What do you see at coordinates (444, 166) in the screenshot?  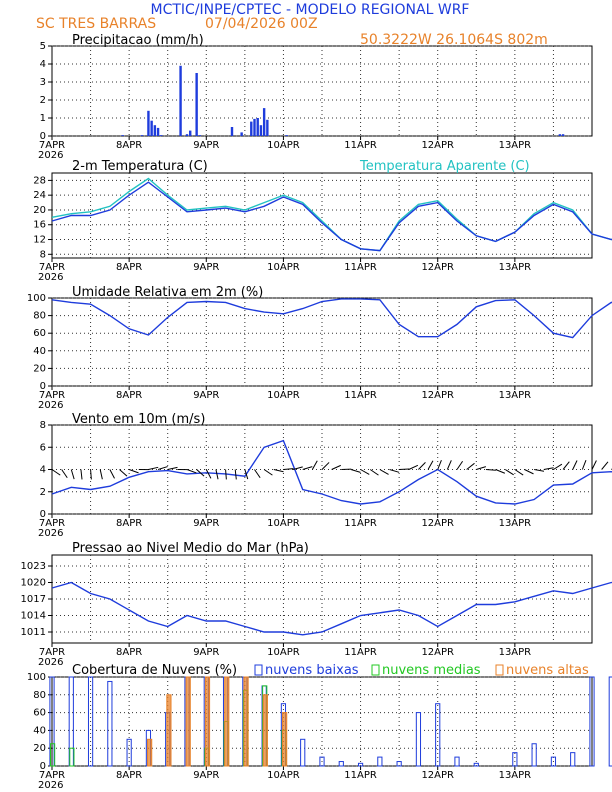 I see `legend-entry: Temperatura Aparente (C)` at bounding box center [444, 166].